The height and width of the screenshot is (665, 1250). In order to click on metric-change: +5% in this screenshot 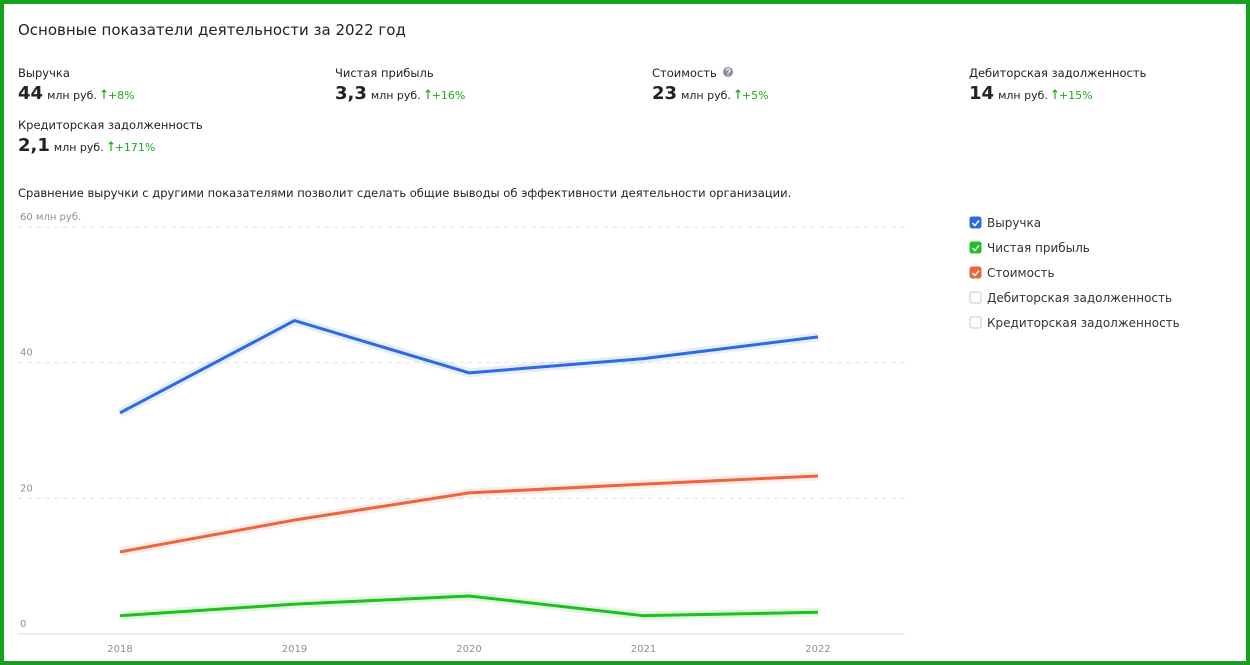, I will do `click(755, 95)`.